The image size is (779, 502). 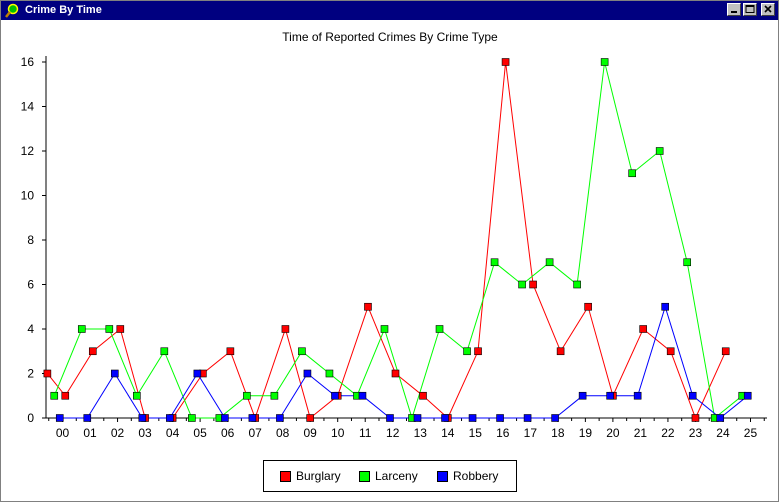 What do you see at coordinates (228, 433) in the screenshot?
I see `x-tick-label: 06` at bounding box center [228, 433].